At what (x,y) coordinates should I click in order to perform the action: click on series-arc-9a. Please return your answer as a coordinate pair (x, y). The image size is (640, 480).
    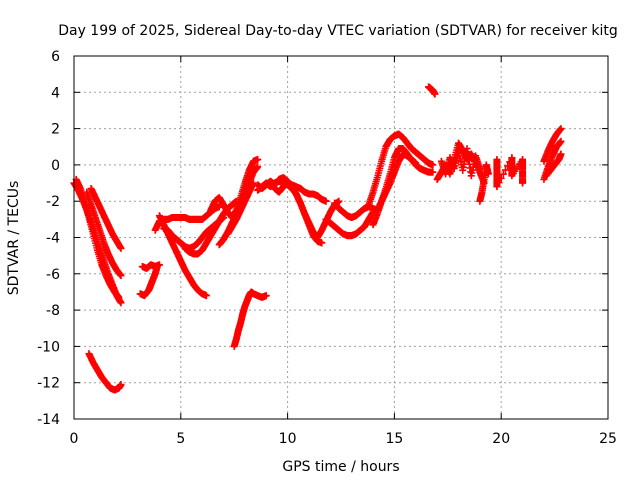
    Looking at the image, I should click on (401, 169).